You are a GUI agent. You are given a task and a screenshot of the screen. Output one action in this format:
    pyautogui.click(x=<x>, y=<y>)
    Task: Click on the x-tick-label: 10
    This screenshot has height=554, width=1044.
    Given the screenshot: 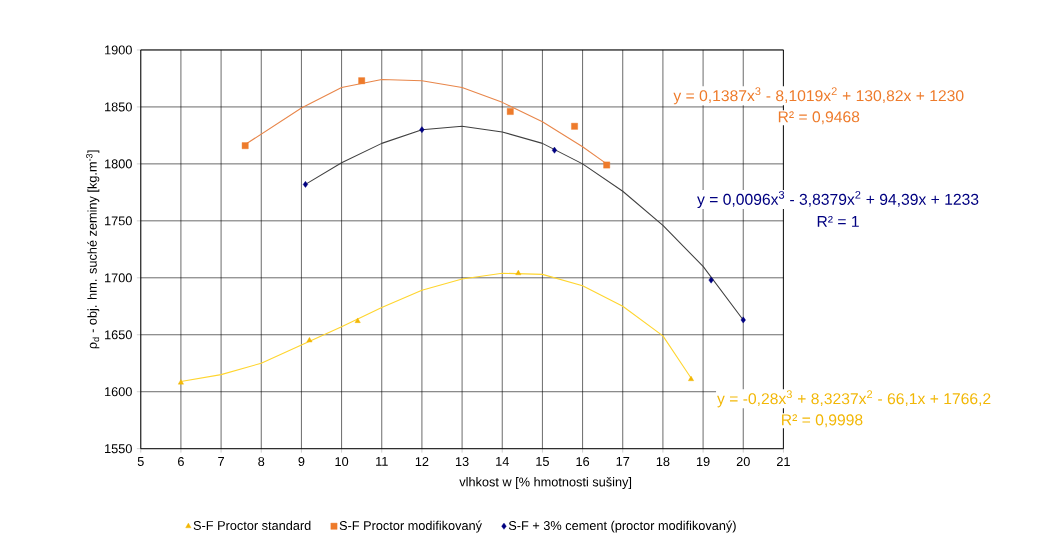 What is the action you would take?
    pyautogui.click(x=342, y=461)
    